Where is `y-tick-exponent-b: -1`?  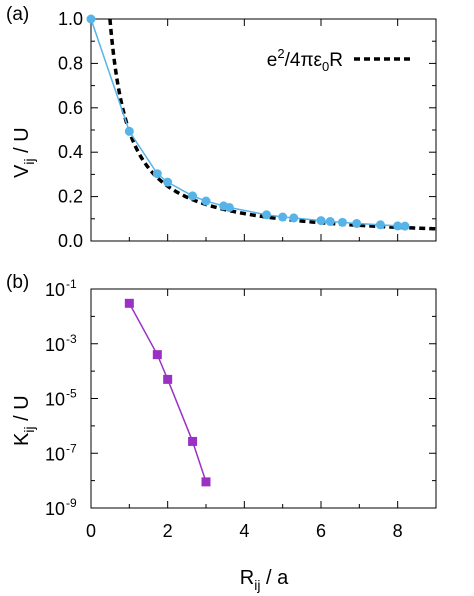 y-tick-exponent-b: -1 is located at coordinates (71, 284).